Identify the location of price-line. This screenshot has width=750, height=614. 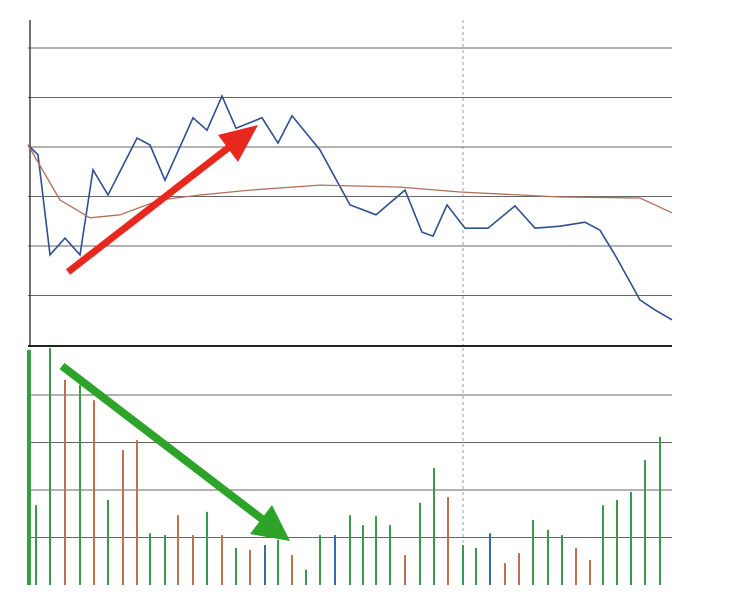
(350, 181).